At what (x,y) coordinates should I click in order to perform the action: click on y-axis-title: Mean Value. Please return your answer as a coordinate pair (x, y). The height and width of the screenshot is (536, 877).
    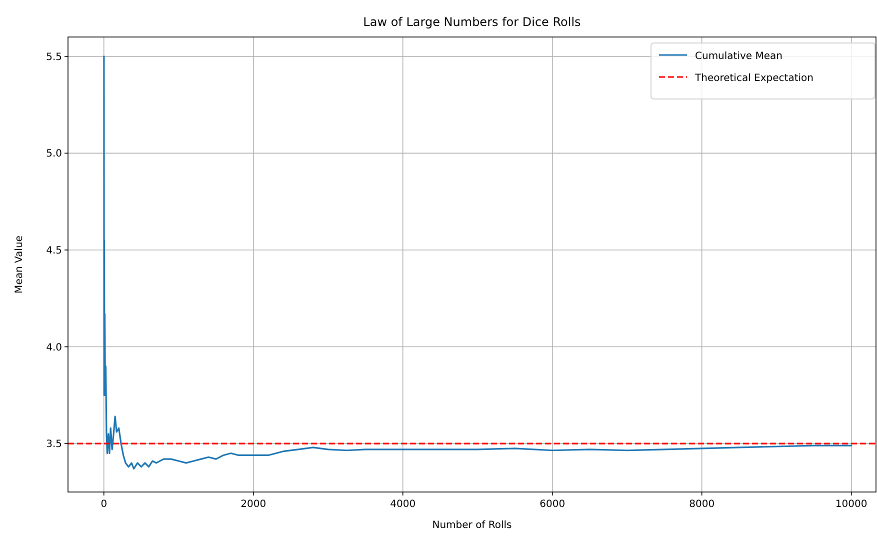
    Looking at the image, I should click on (19, 265).